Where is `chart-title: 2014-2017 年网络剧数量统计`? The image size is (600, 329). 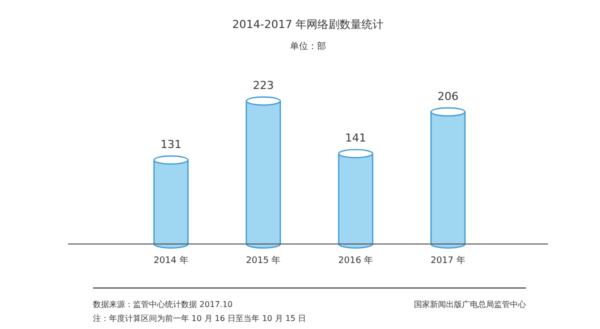
chart-title: 2014-2017 年网络剧数量统计 is located at coordinates (308, 24).